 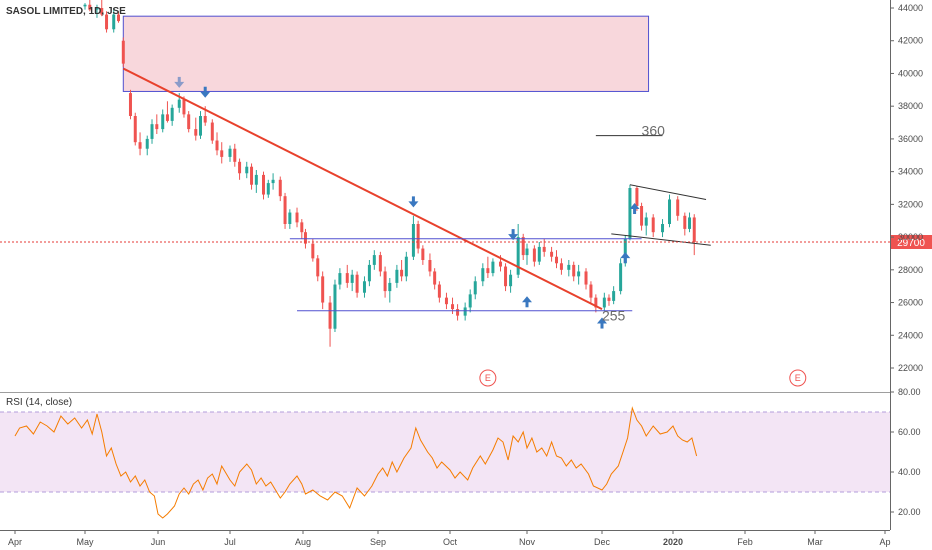 I want to click on time-tick-label: Nov, so click(x=527, y=542).